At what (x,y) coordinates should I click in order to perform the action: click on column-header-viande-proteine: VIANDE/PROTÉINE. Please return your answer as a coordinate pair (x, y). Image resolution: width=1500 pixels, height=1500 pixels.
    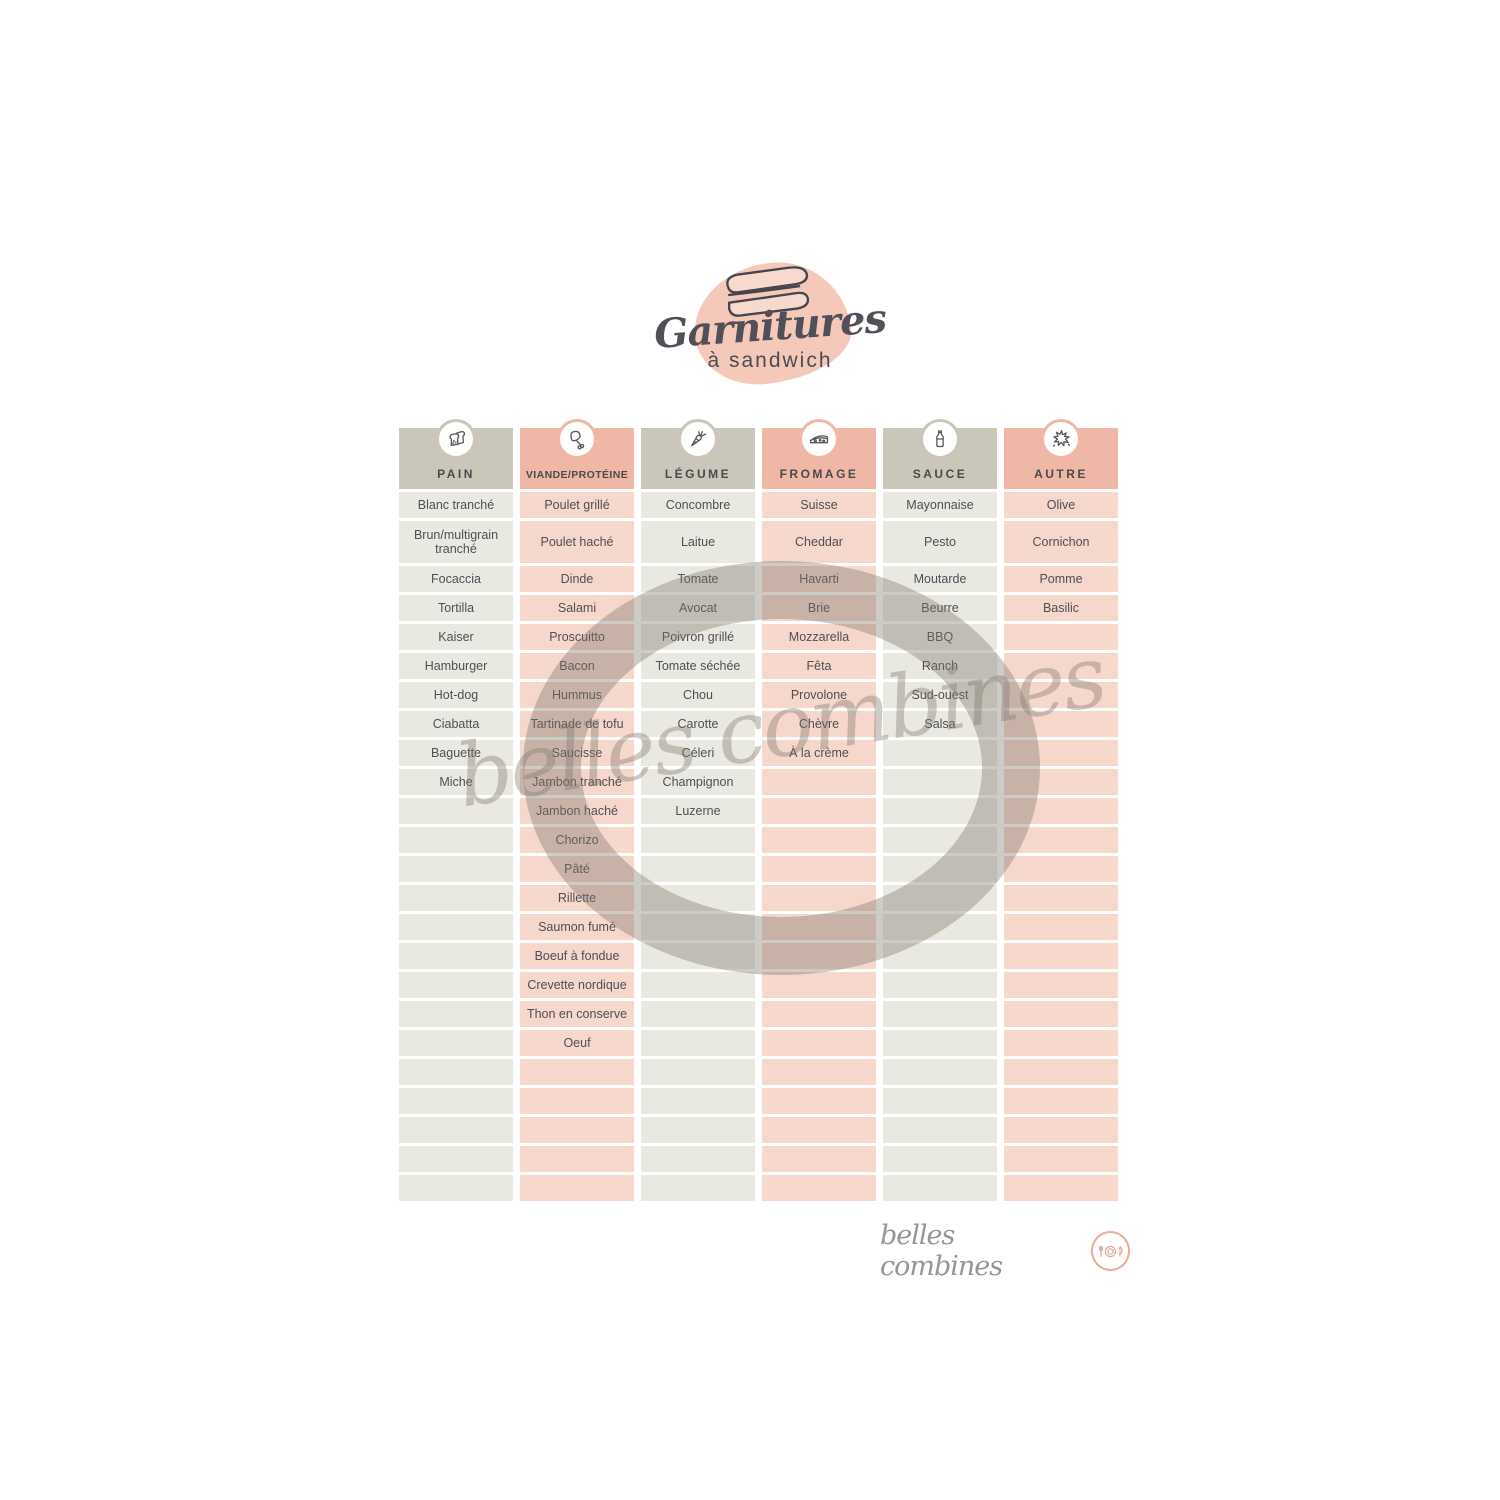
    Looking at the image, I should click on (577, 455).